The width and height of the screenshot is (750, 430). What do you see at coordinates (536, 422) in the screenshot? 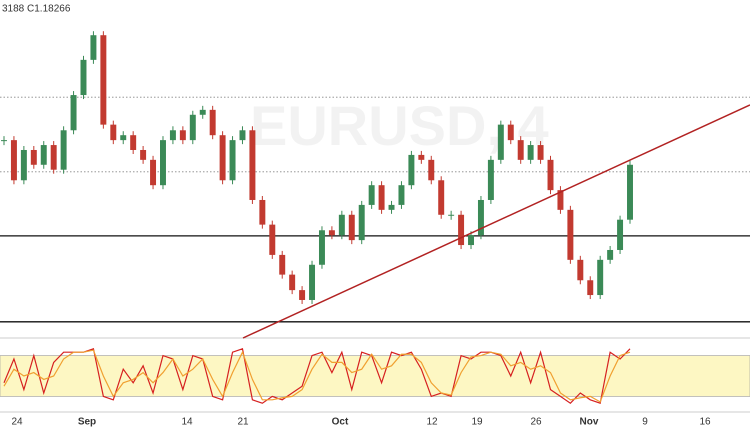
I see `x-tick-label: 26` at bounding box center [536, 422].